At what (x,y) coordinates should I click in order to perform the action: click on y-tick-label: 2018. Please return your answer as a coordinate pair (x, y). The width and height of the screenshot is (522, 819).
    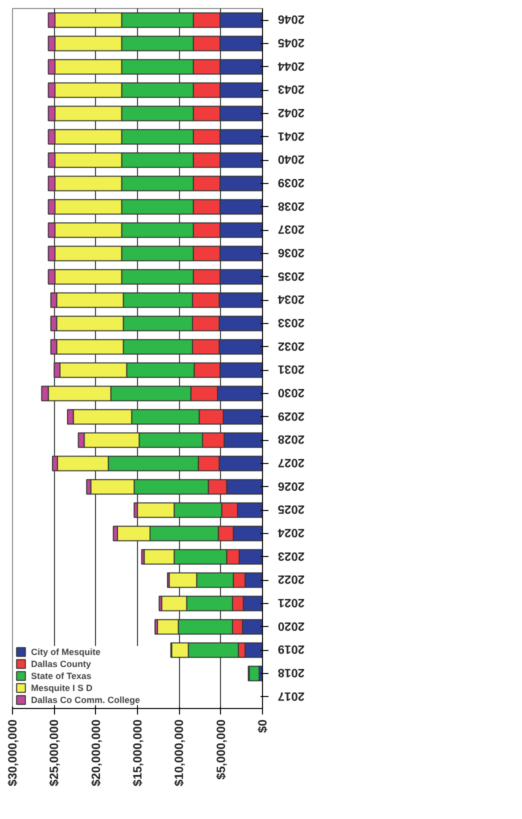
    Looking at the image, I should click on (290, 673).